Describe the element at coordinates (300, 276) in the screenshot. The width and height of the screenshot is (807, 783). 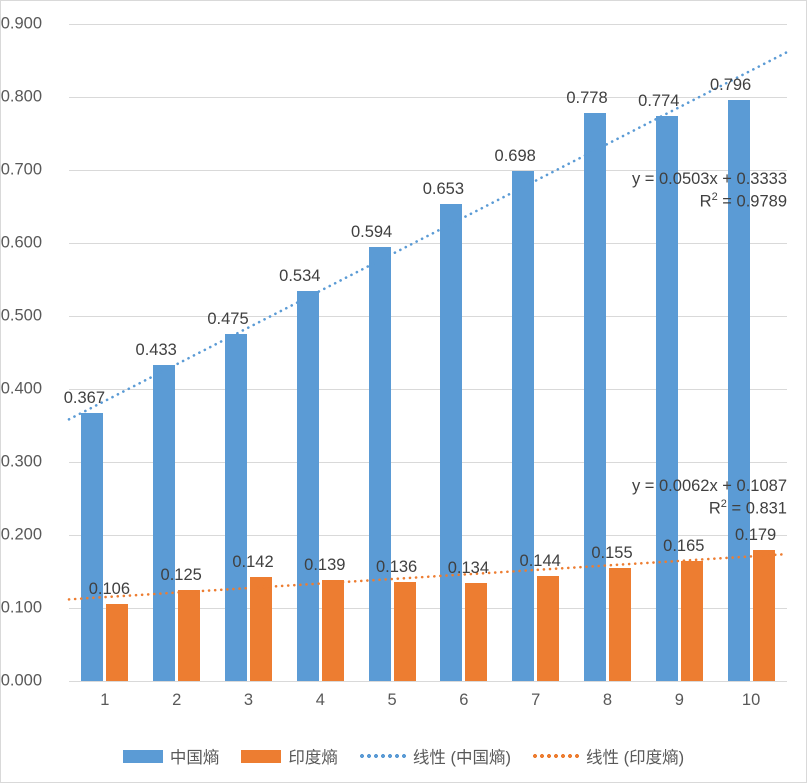
I see `bar-value-label: 0.534` at that location.